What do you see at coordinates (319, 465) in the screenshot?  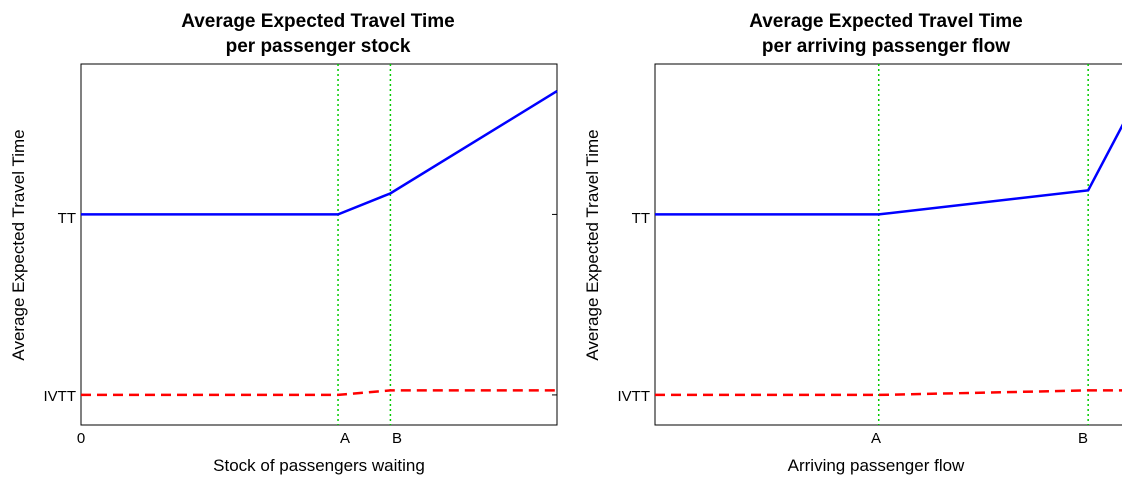 I see `chart-left-xlabel: Stock of passengers waiting` at bounding box center [319, 465].